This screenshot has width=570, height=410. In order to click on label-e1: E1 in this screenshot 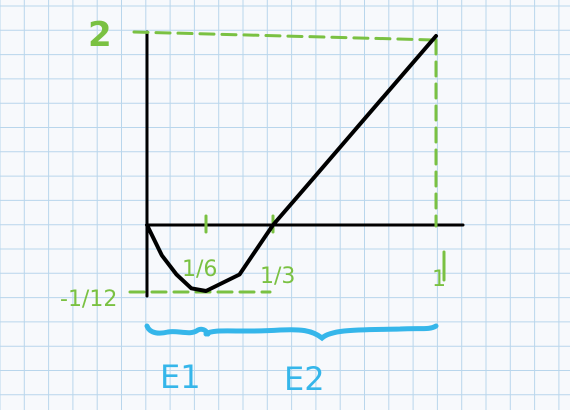, I will do `click(180, 377)`.